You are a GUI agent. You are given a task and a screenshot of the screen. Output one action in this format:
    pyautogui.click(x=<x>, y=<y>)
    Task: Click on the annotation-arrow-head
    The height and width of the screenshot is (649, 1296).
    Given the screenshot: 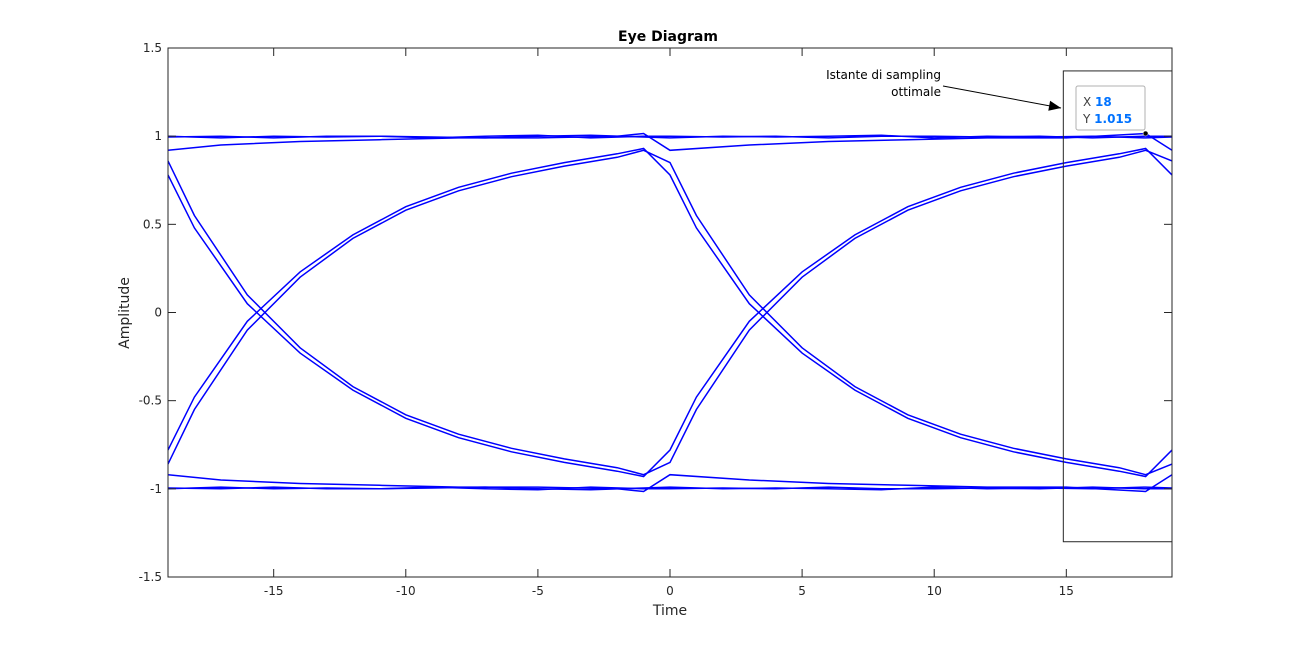 What is the action you would take?
    pyautogui.click(x=1054, y=105)
    